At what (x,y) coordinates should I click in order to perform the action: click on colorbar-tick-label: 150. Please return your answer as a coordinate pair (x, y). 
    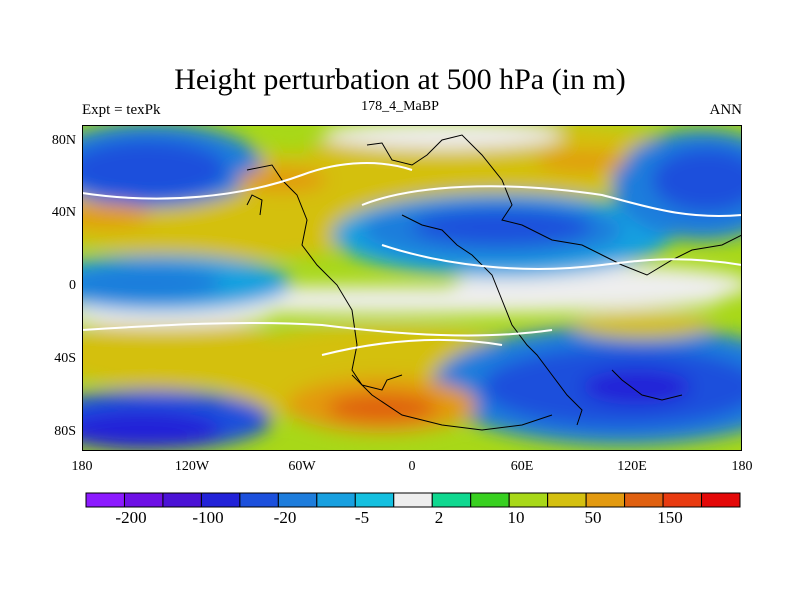
    Looking at the image, I should click on (670, 517).